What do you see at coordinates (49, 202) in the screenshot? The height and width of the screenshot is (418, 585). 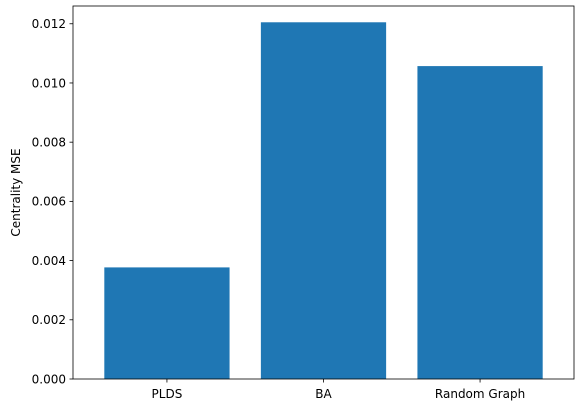 I see `y-tick-label: 0.006` at bounding box center [49, 202].